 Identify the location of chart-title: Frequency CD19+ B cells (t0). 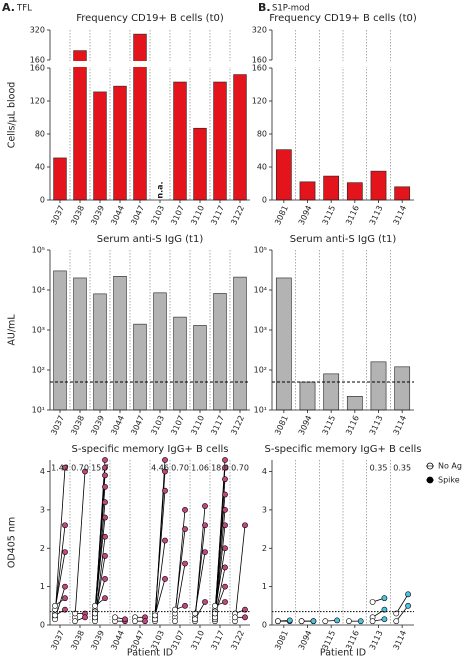
(343, 18).